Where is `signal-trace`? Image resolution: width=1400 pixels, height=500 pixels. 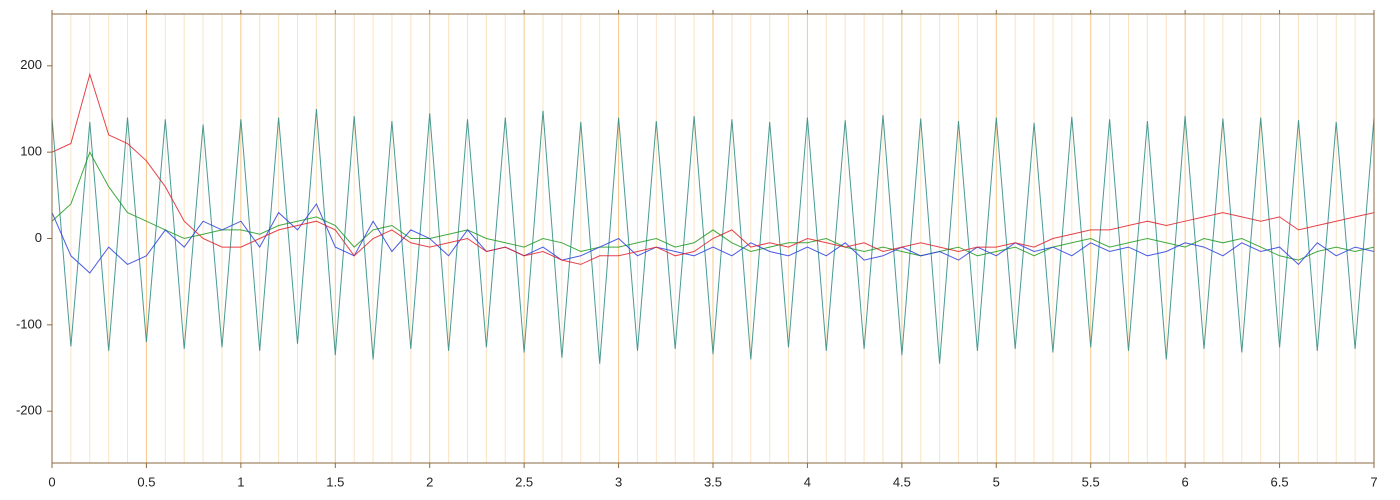
signal-trace is located at coordinates (713, 238).